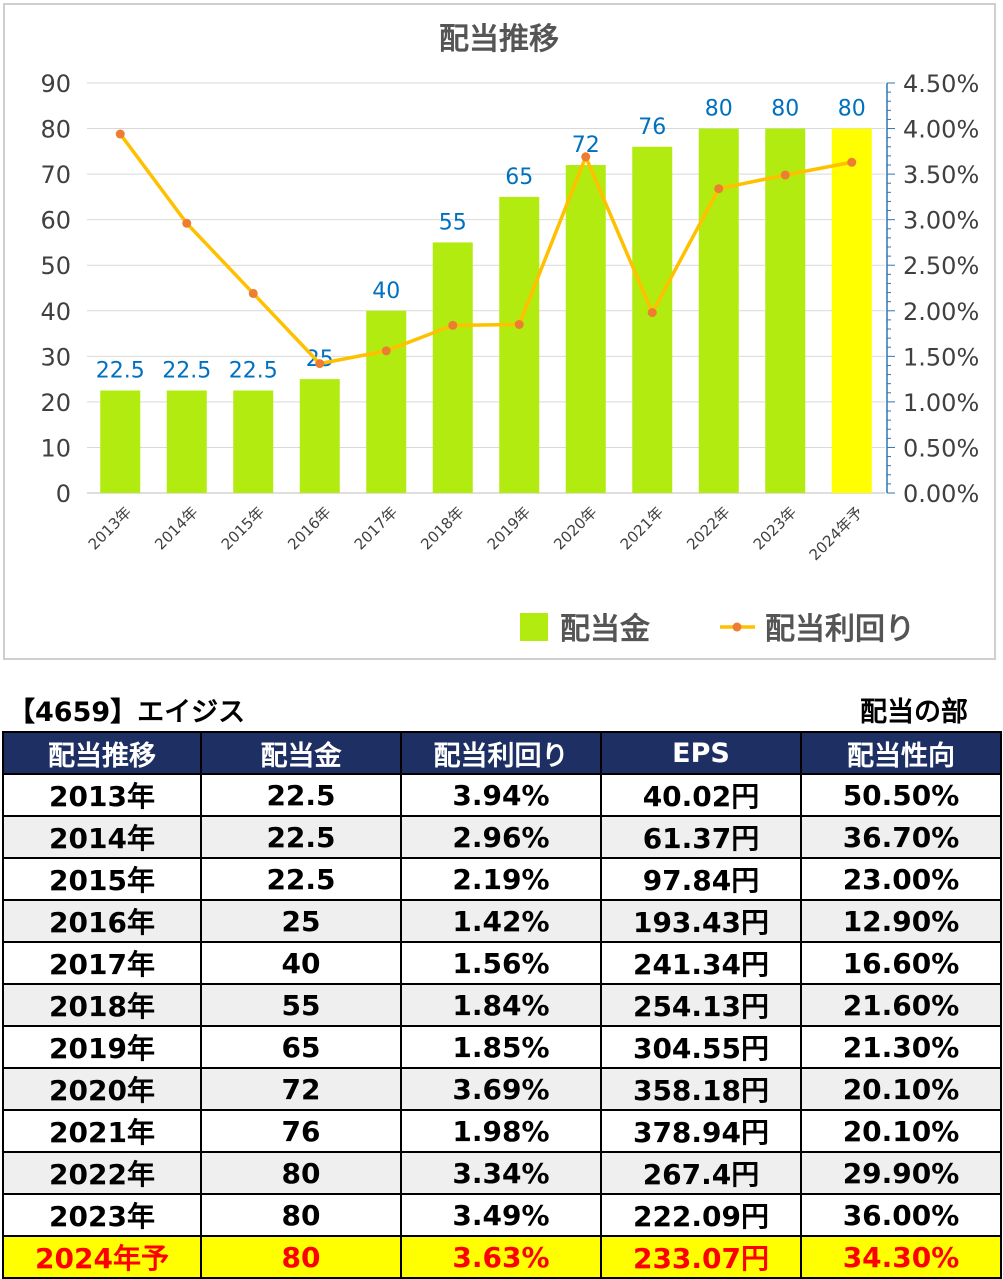 This screenshot has height=1279, width=1003. What do you see at coordinates (102, 879) in the screenshot?
I see `cell-year: 2015年` at bounding box center [102, 879].